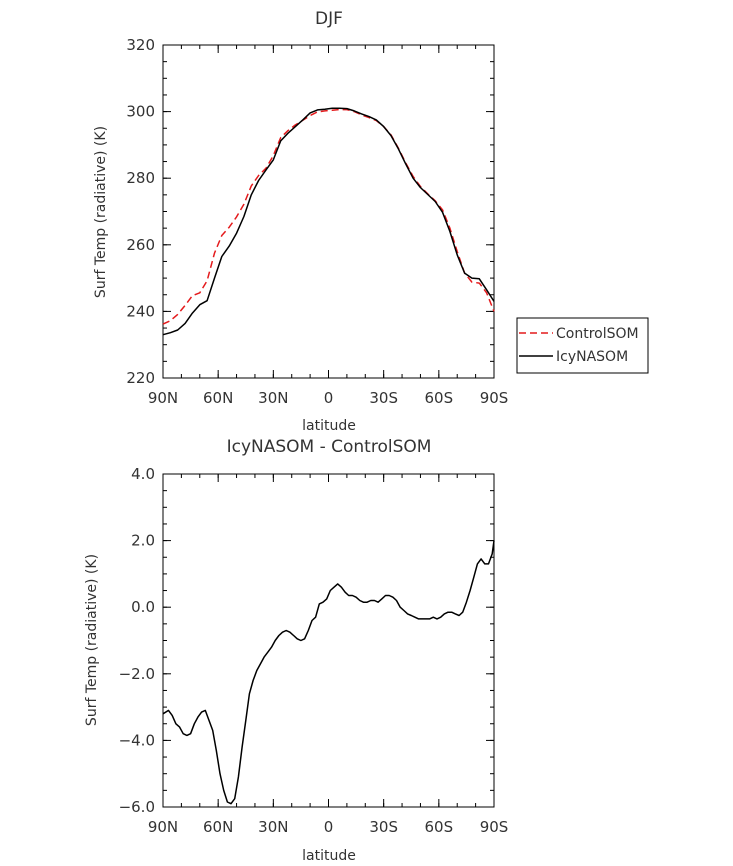 This screenshot has width=733, height=866. I want to click on legend-label-icynasom: IcyNASOM, so click(592, 357).